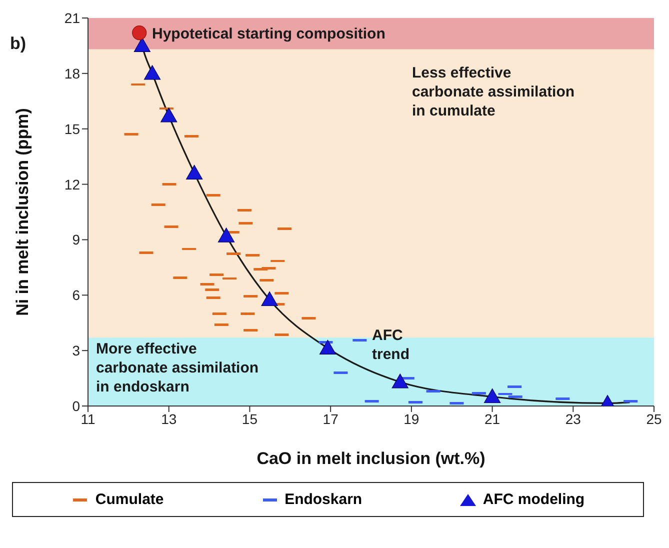 This screenshot has width=669, height=548. What do you see at coordinates (129, 499) in the screenshot?
I see `legend-label: Cumulate` at bounding box center [129, 499].